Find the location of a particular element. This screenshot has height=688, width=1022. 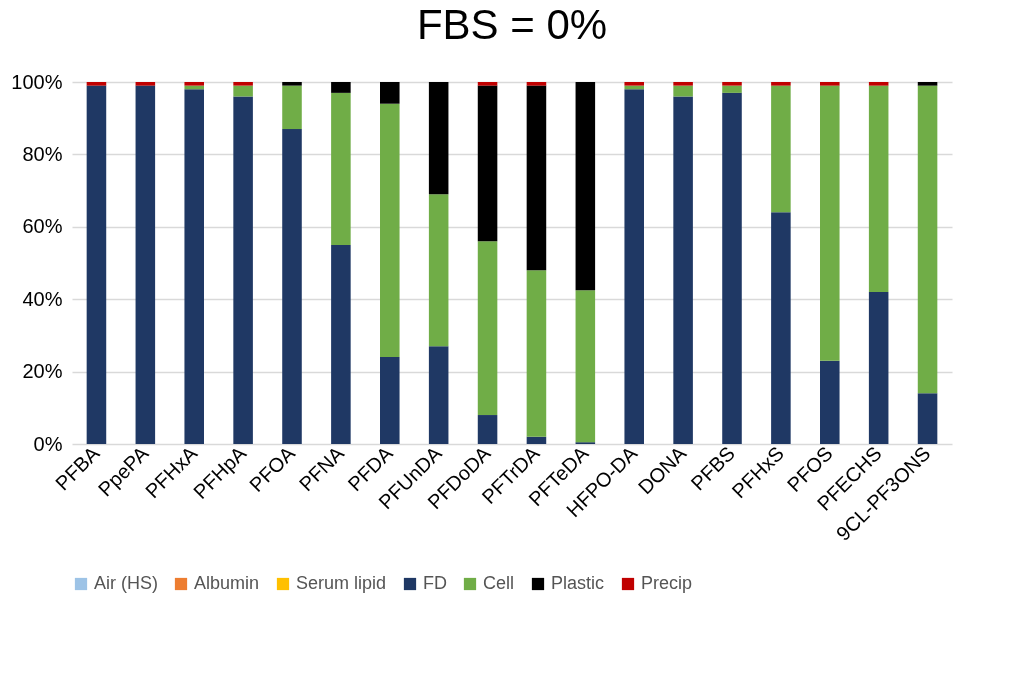

legend-label: Serum lipid is located at coordinates (341, 583).